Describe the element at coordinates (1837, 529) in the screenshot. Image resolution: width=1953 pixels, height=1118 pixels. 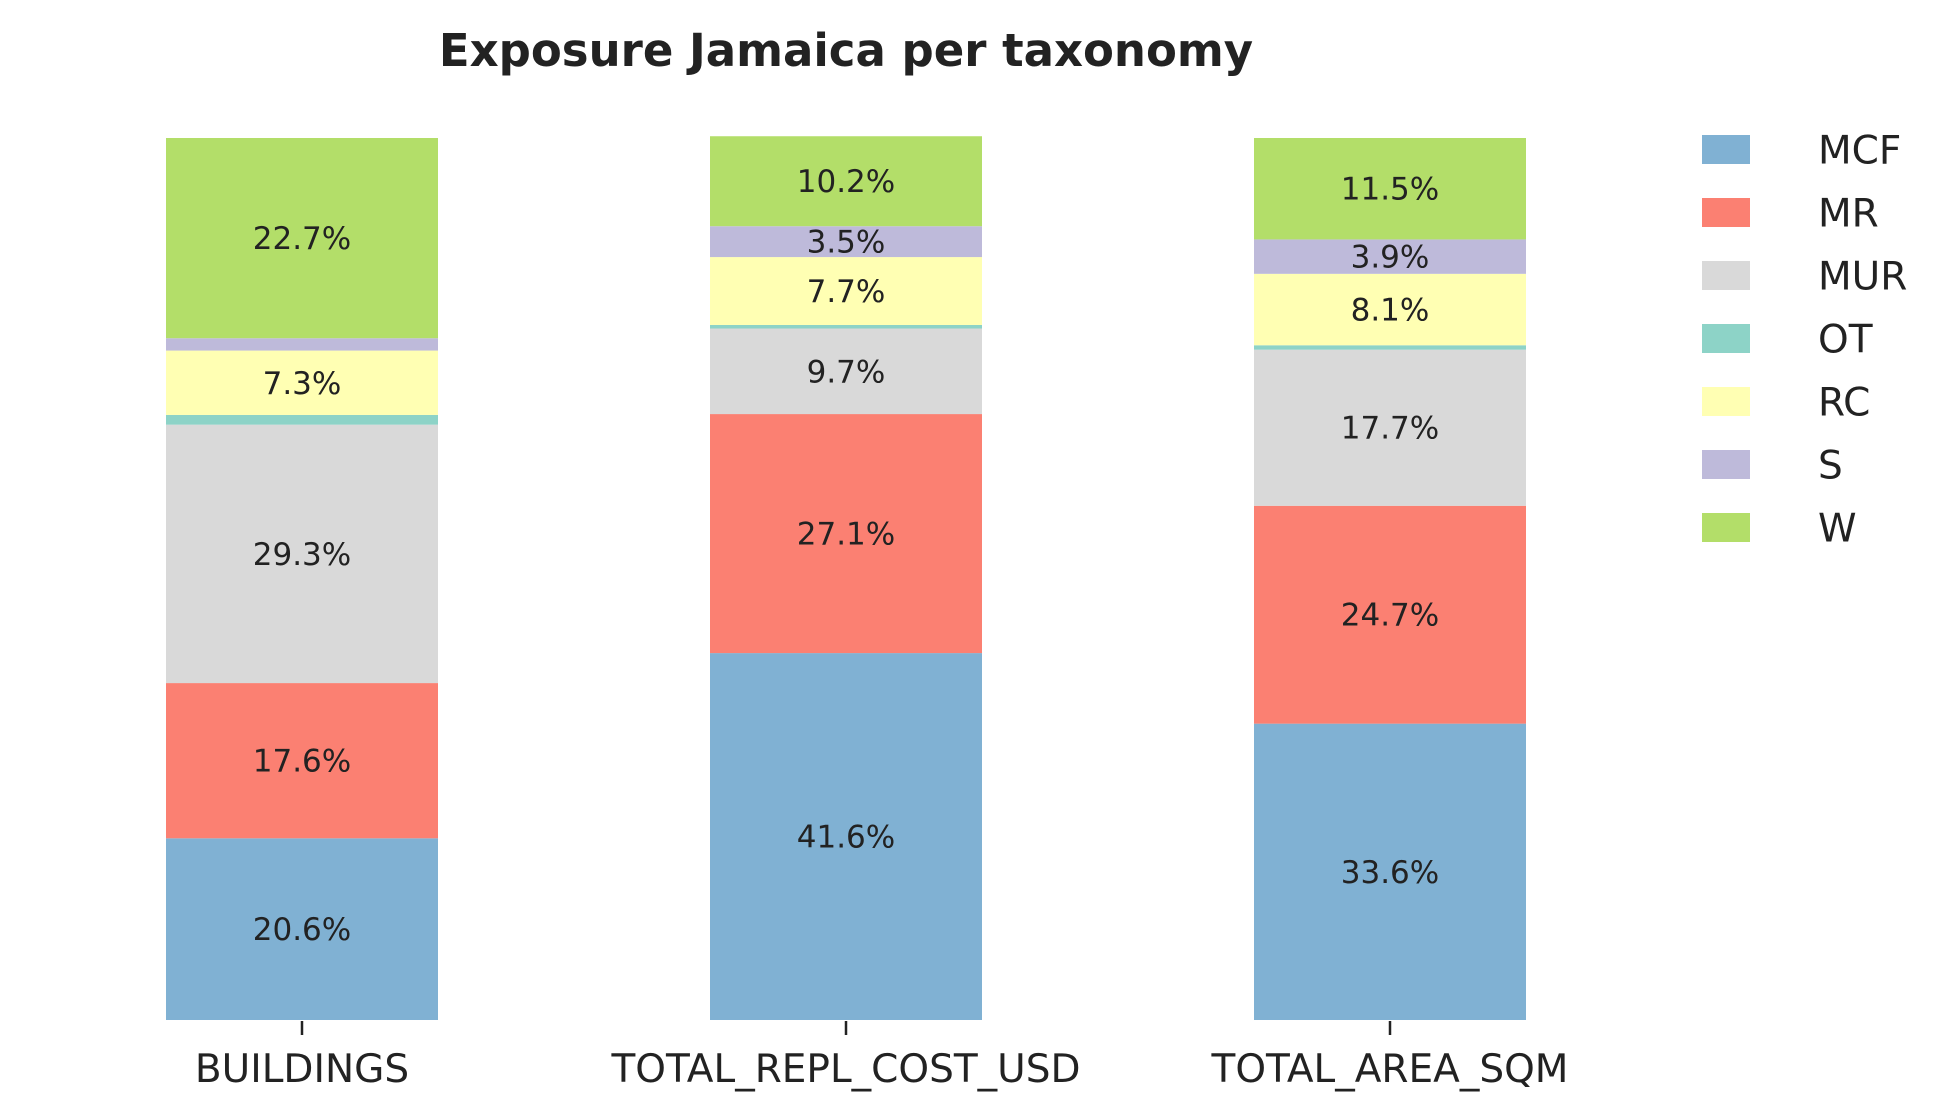
I see `legend-label-w: W` at that location.